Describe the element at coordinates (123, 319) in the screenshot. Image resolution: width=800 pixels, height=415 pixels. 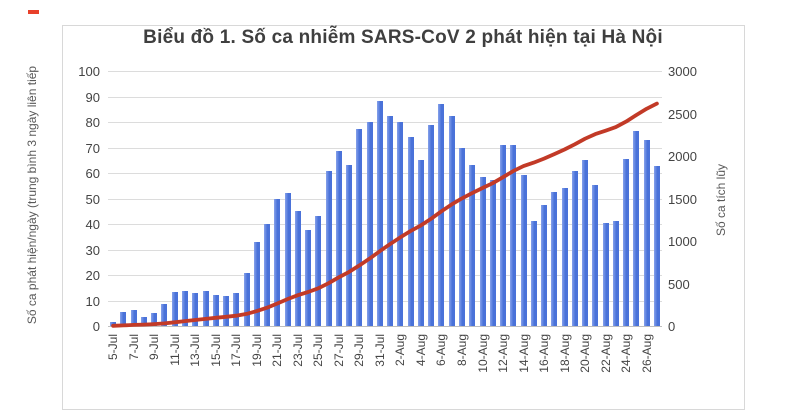
I see `bar-6-Jul` at that location.